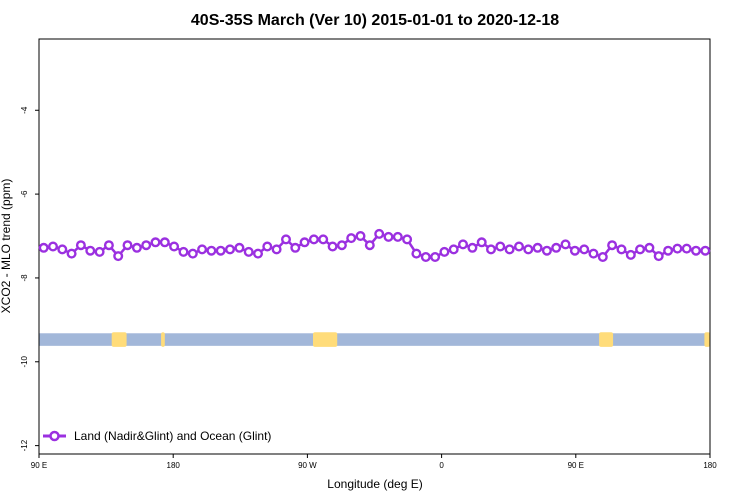 This screenshot has height=500, width=750. I want to click on legend-label: Land (Nadir&Glint) and Ocean (Glint), so click(172, 436).